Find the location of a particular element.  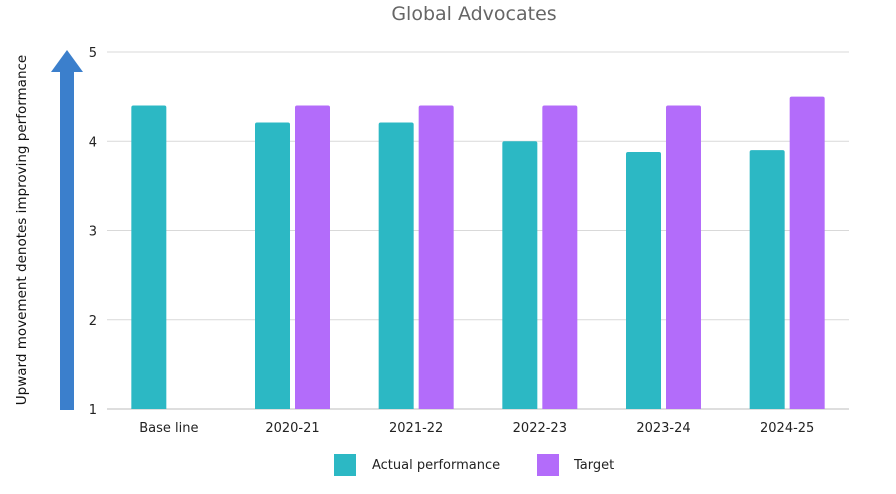

y-tick-label: 1 is located at coordinates (93, 410).